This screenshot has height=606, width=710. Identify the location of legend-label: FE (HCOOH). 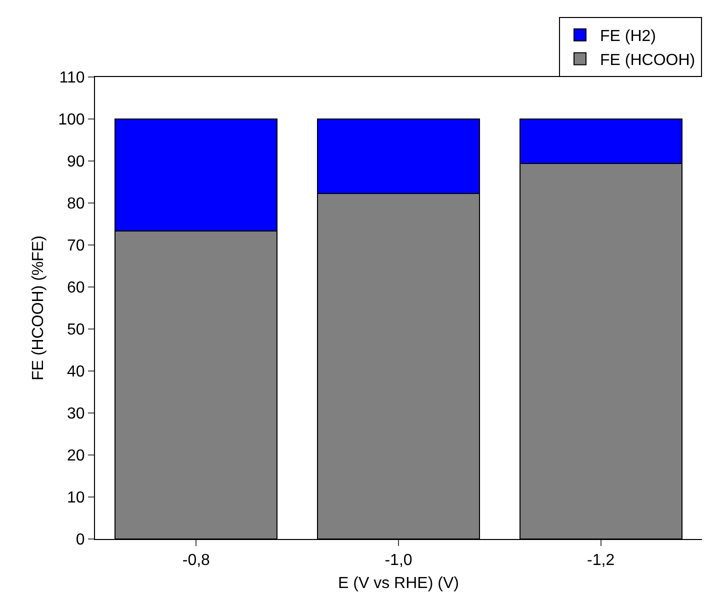
(648, 60).